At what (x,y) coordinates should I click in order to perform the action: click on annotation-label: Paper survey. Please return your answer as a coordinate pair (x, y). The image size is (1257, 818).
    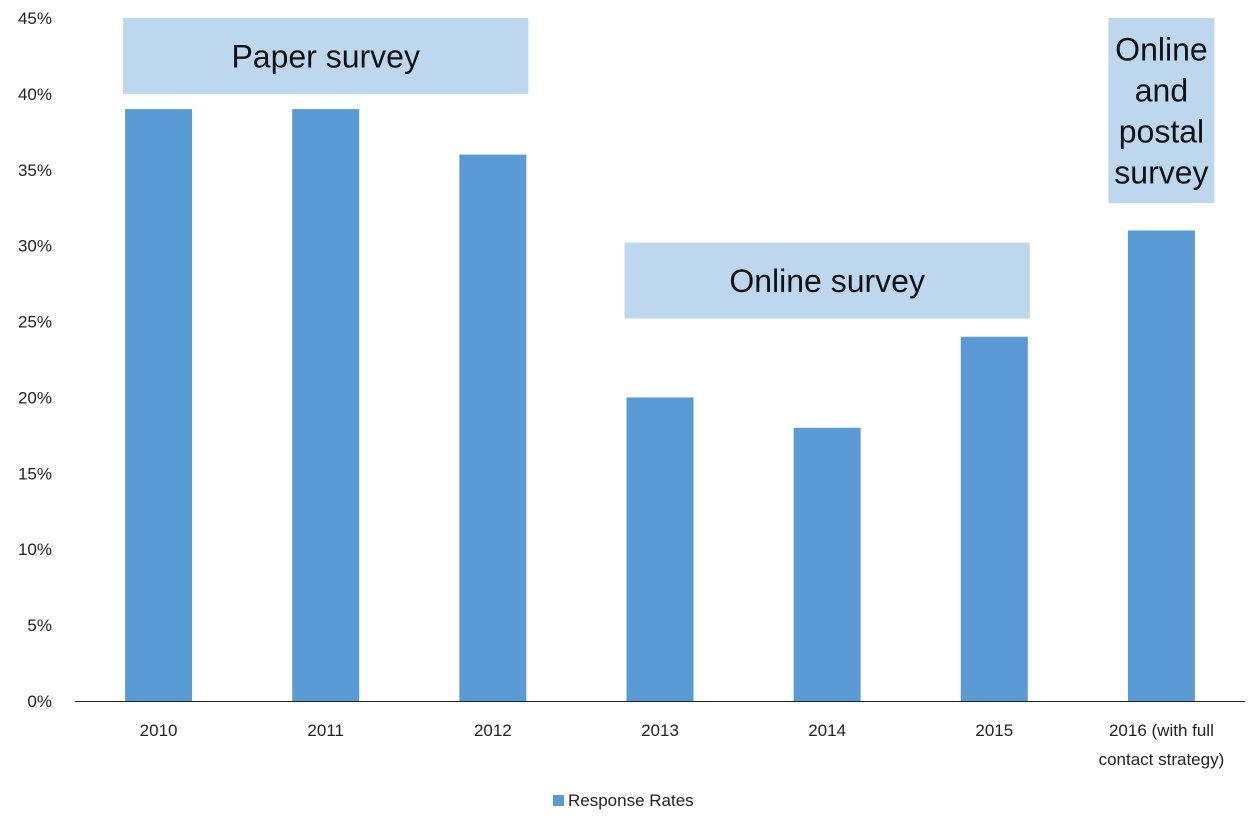
    Looking at the image, I should click on (325, 56).